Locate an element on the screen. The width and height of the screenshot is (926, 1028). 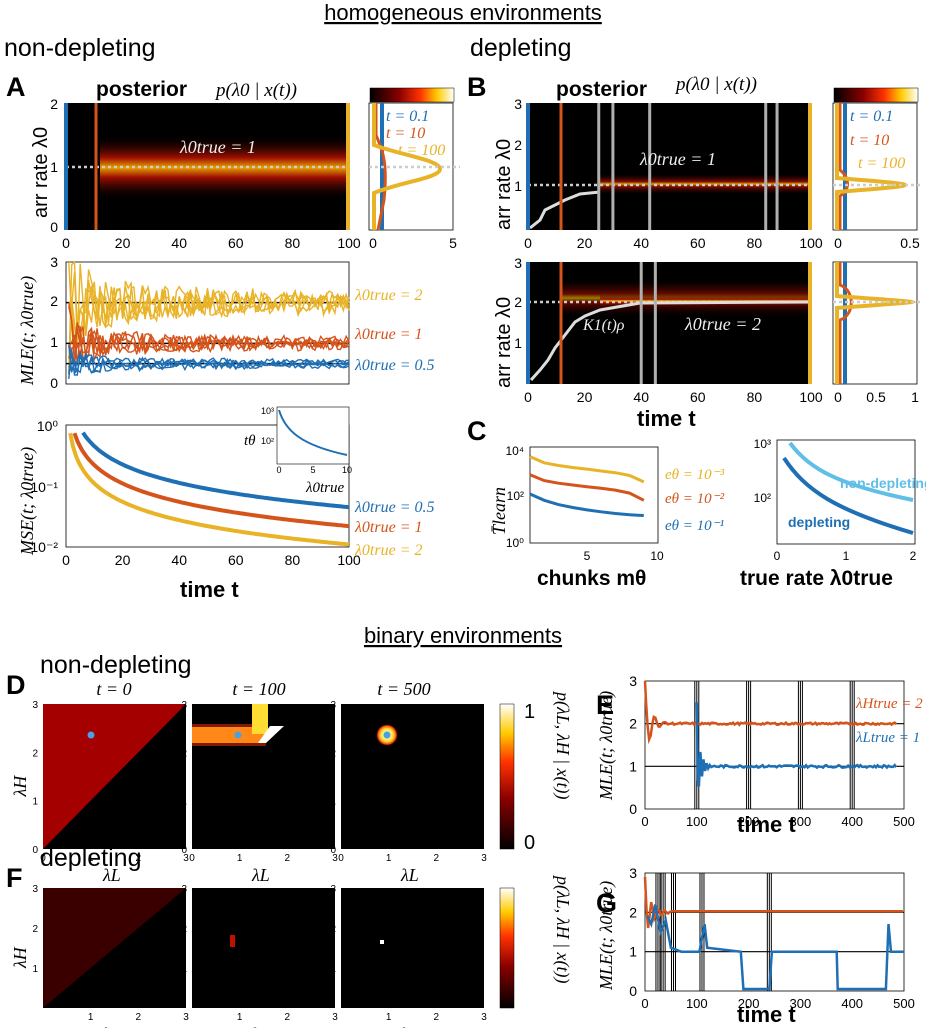
c-right-xtick-0: 0 is located at coordinates (777, 556).